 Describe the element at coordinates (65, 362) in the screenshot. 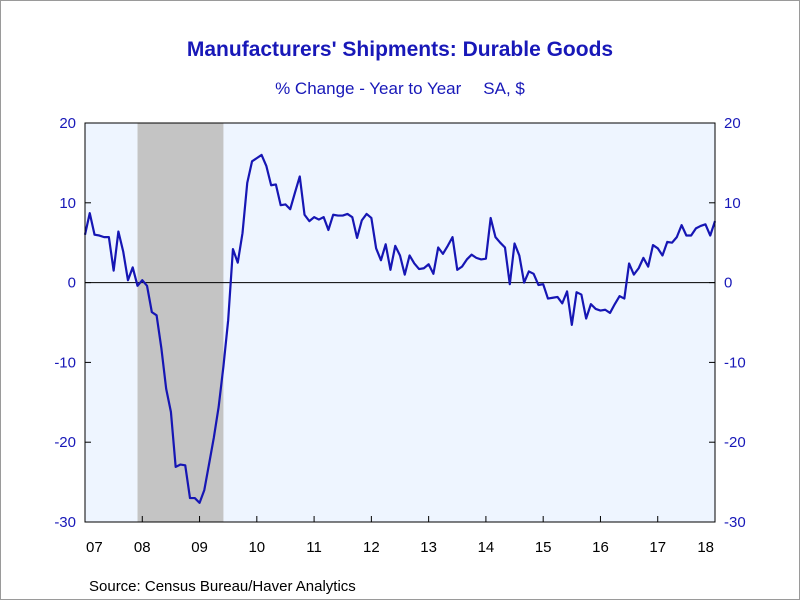

I see `y-tick-label-left: -10` at that location.